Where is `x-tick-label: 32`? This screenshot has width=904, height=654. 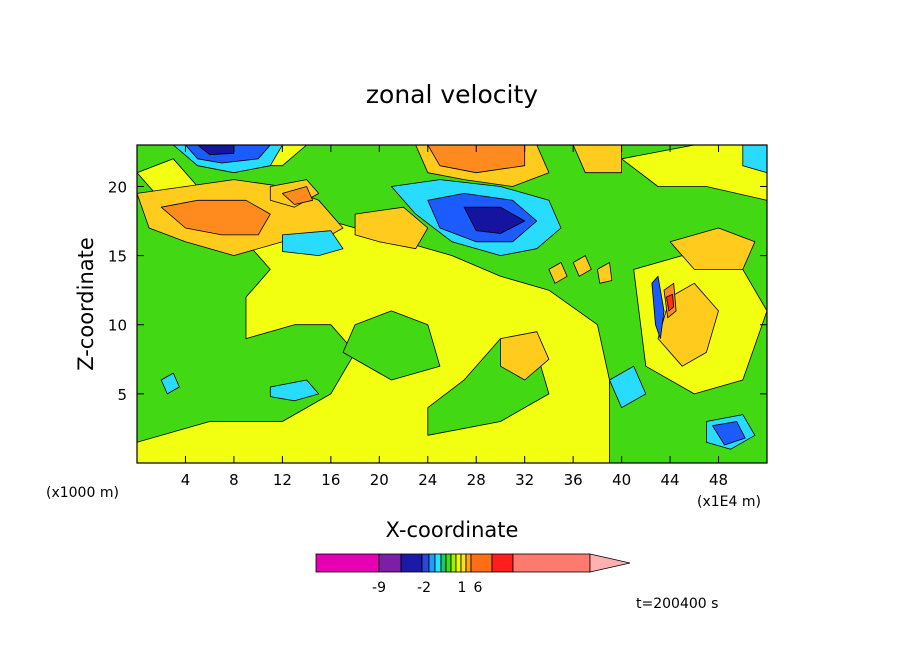 x-tick-label: 32 is located at coordinates (524, 480).